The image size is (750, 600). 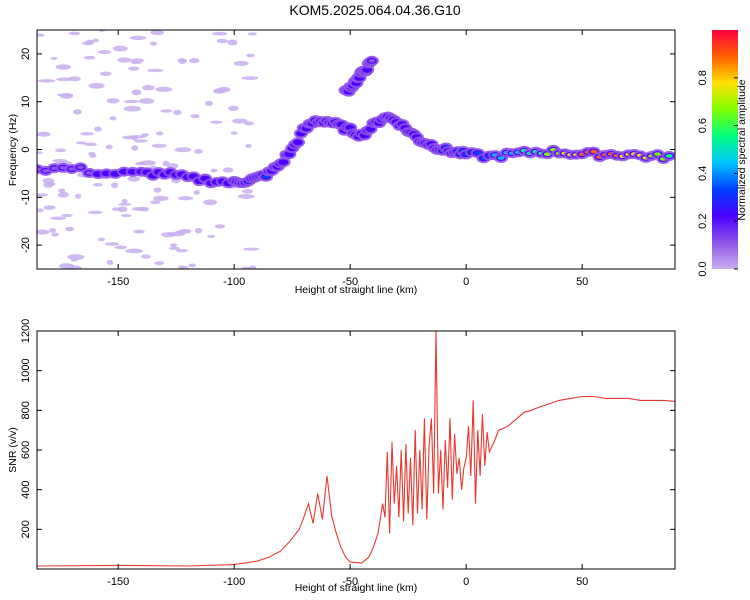 I want to click on colorbar-gradient, so click(x=725, y=149).